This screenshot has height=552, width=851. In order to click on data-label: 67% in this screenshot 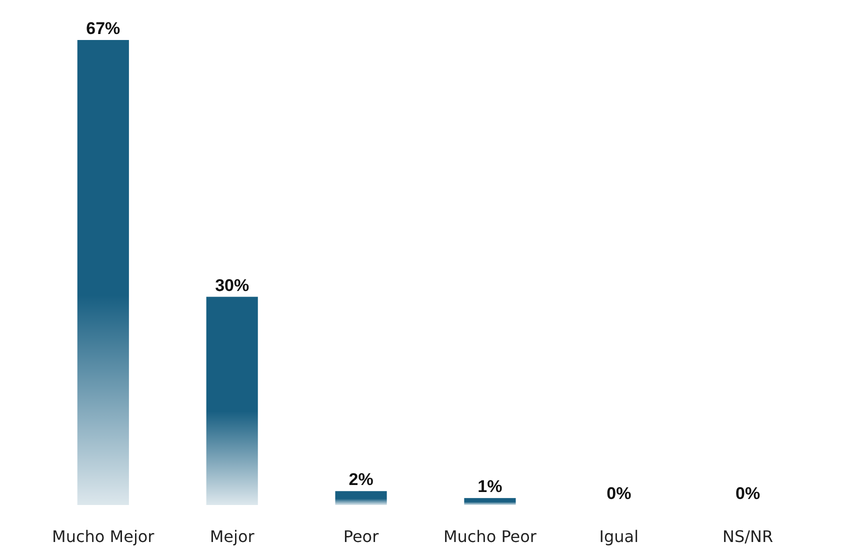, I will do `click(103, 28)`.